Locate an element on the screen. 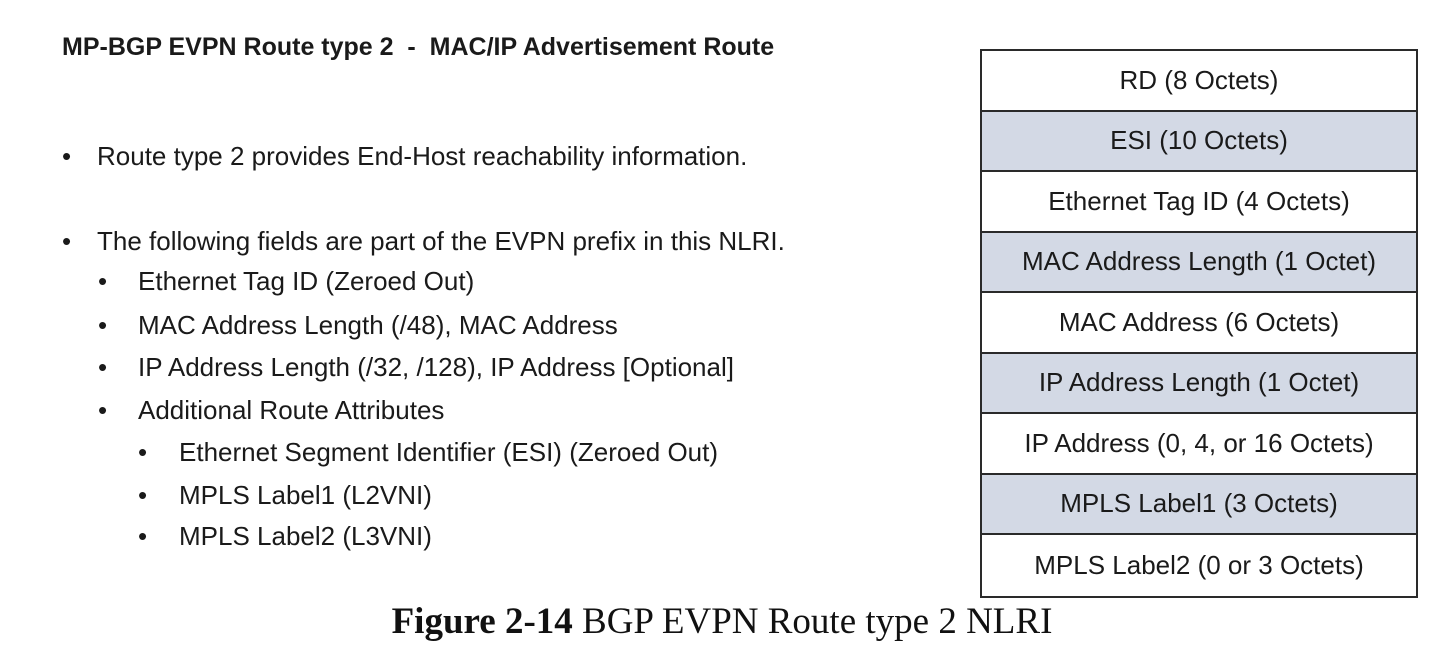 This screenshot has height=655, width=1444. bullet-text: MPLS Label2 (L3VNI) is located at coordinates (305, 536).